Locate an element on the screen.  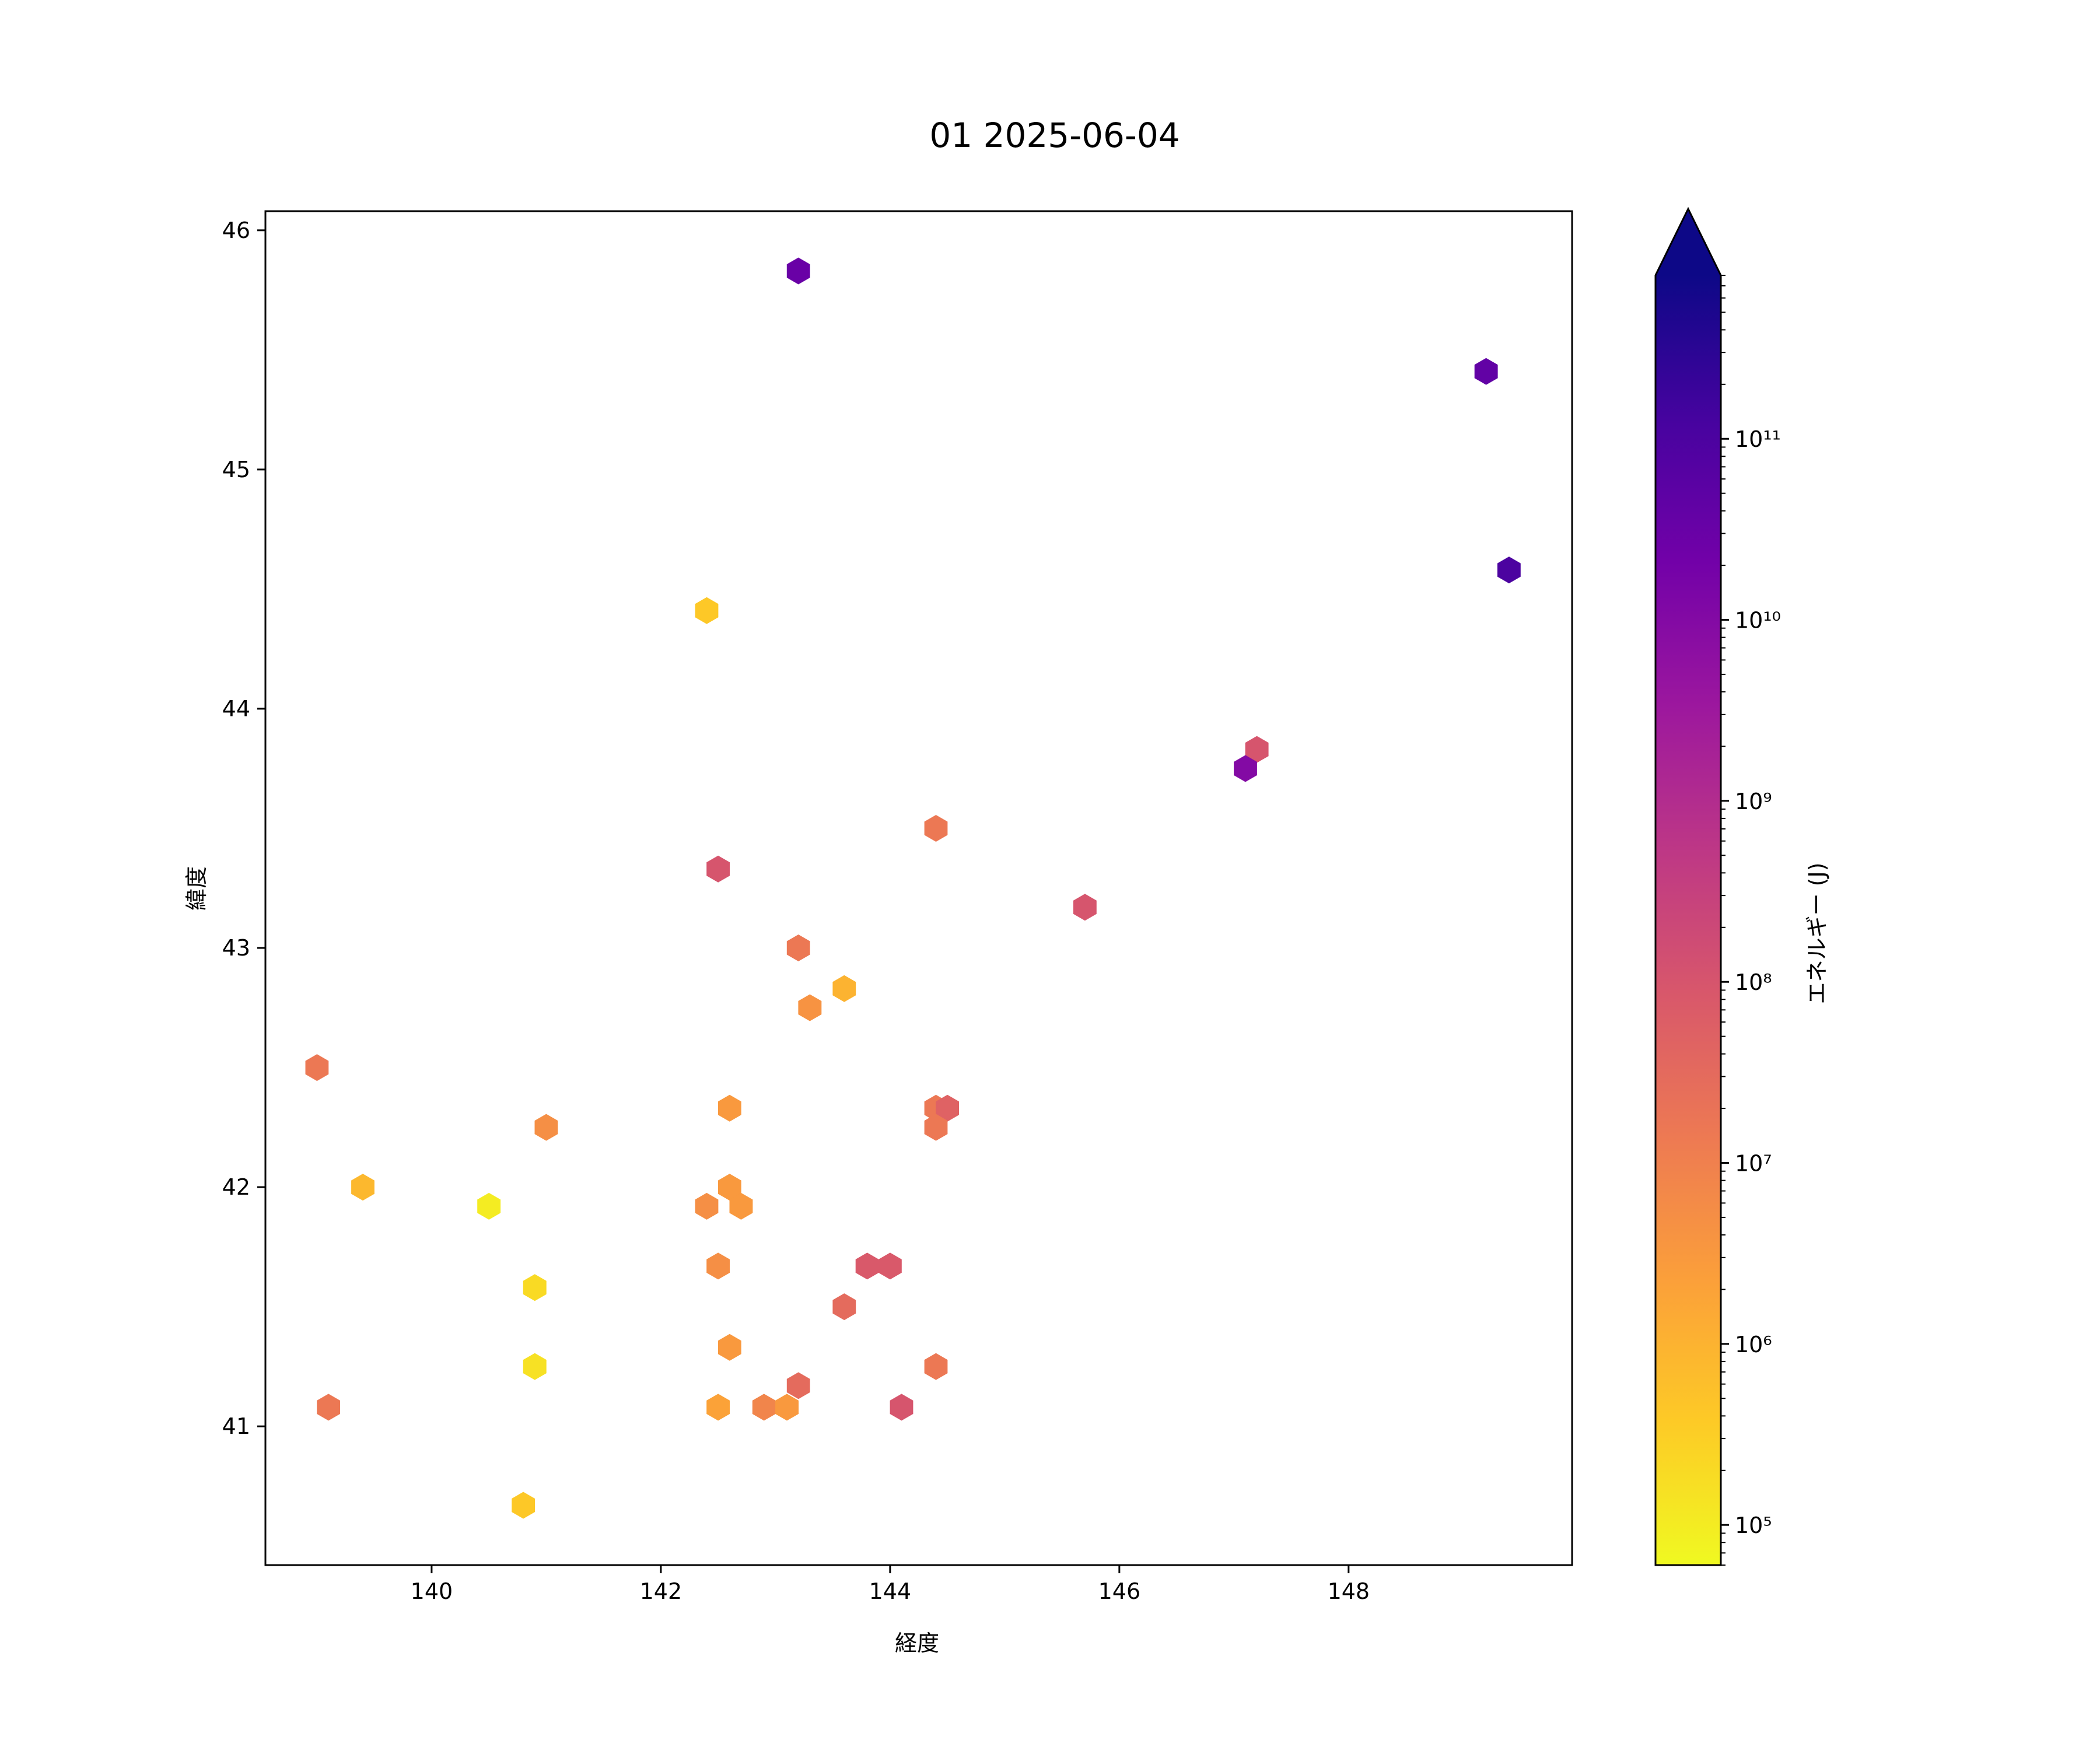
colorbar-frame is located at coordinates (1688, 886).